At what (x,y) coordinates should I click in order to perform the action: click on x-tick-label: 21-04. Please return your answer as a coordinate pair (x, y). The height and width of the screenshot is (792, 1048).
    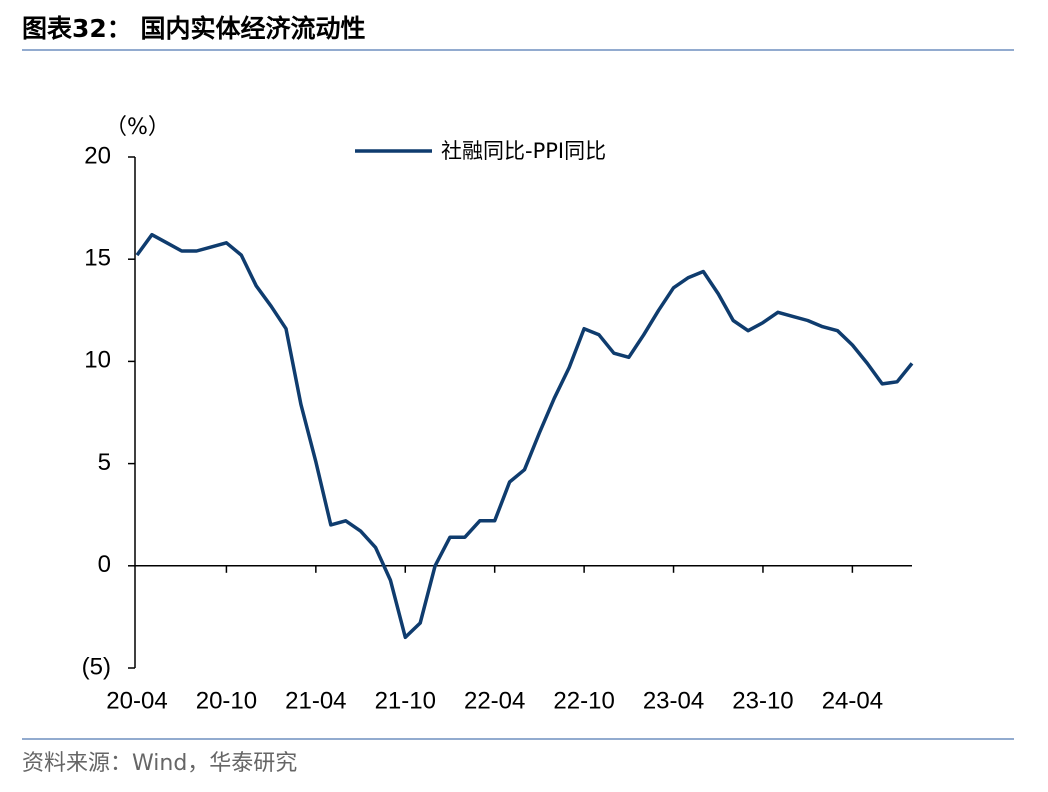
    Looking at the image, I should click on (315, 700).